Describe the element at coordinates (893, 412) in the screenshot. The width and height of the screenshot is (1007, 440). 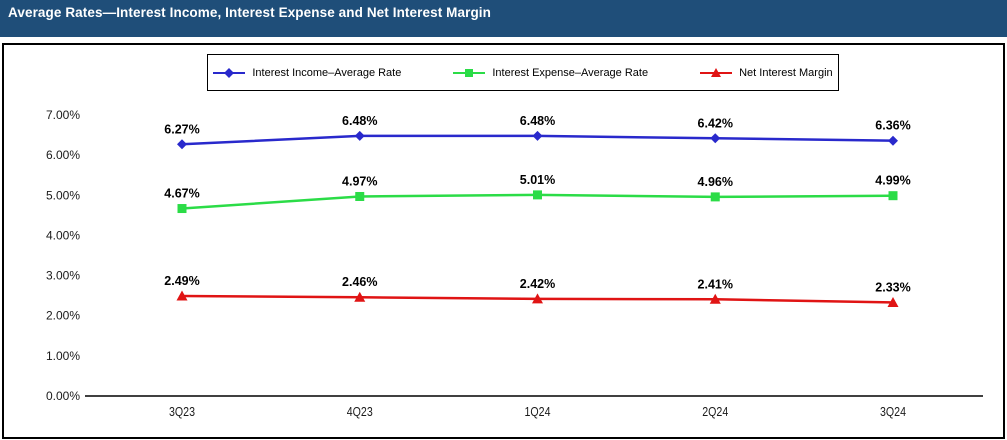
I see `x-tick-label: 3Q24` at that location.